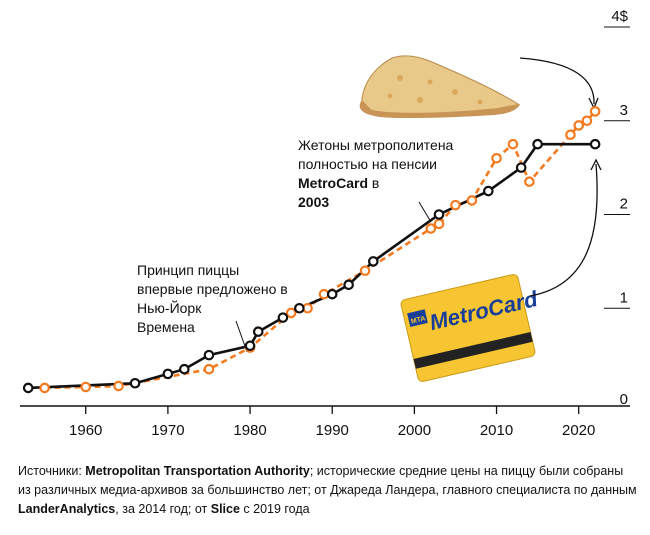  What do you see at coordinates (619, 16) in the screenshot?
I see `y-tick-label: 4$` at bounding box center [619, 16].